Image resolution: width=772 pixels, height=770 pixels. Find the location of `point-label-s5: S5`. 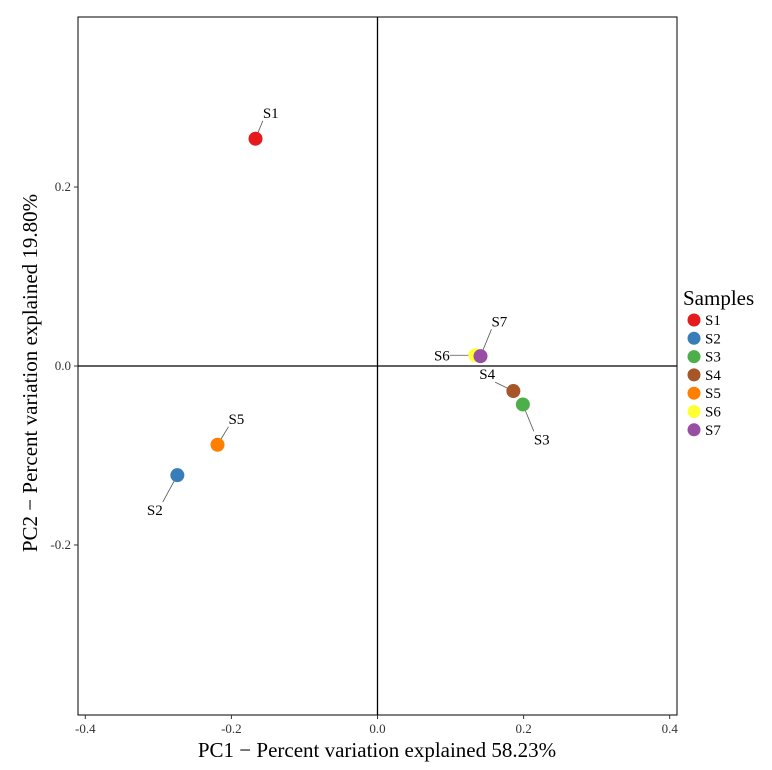

point-label-s5: S5 is located at coordinates (236, 420).